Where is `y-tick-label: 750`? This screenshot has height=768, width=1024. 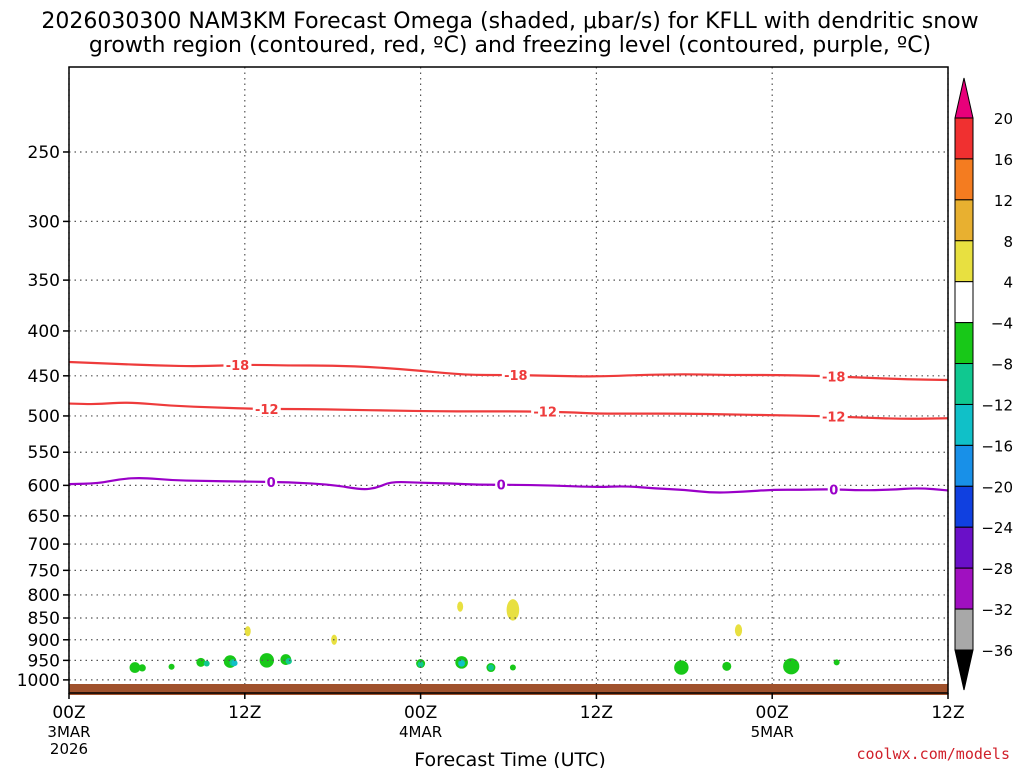
y-tick-label: 750 is located at coordinates (44, 571).